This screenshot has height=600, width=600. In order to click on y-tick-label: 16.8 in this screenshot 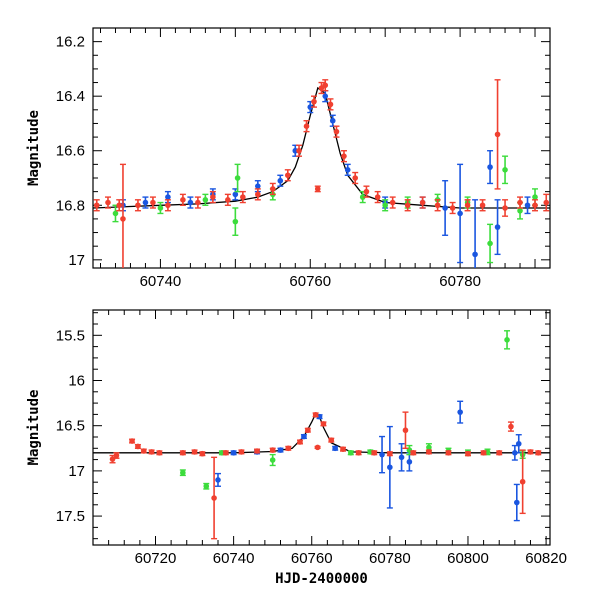, I will do `click(70, 205)`.